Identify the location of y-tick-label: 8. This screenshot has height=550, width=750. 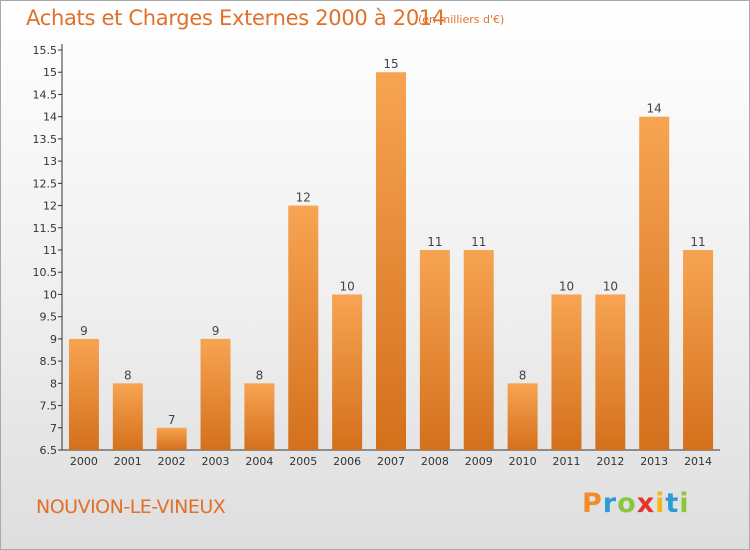
(53, 383).